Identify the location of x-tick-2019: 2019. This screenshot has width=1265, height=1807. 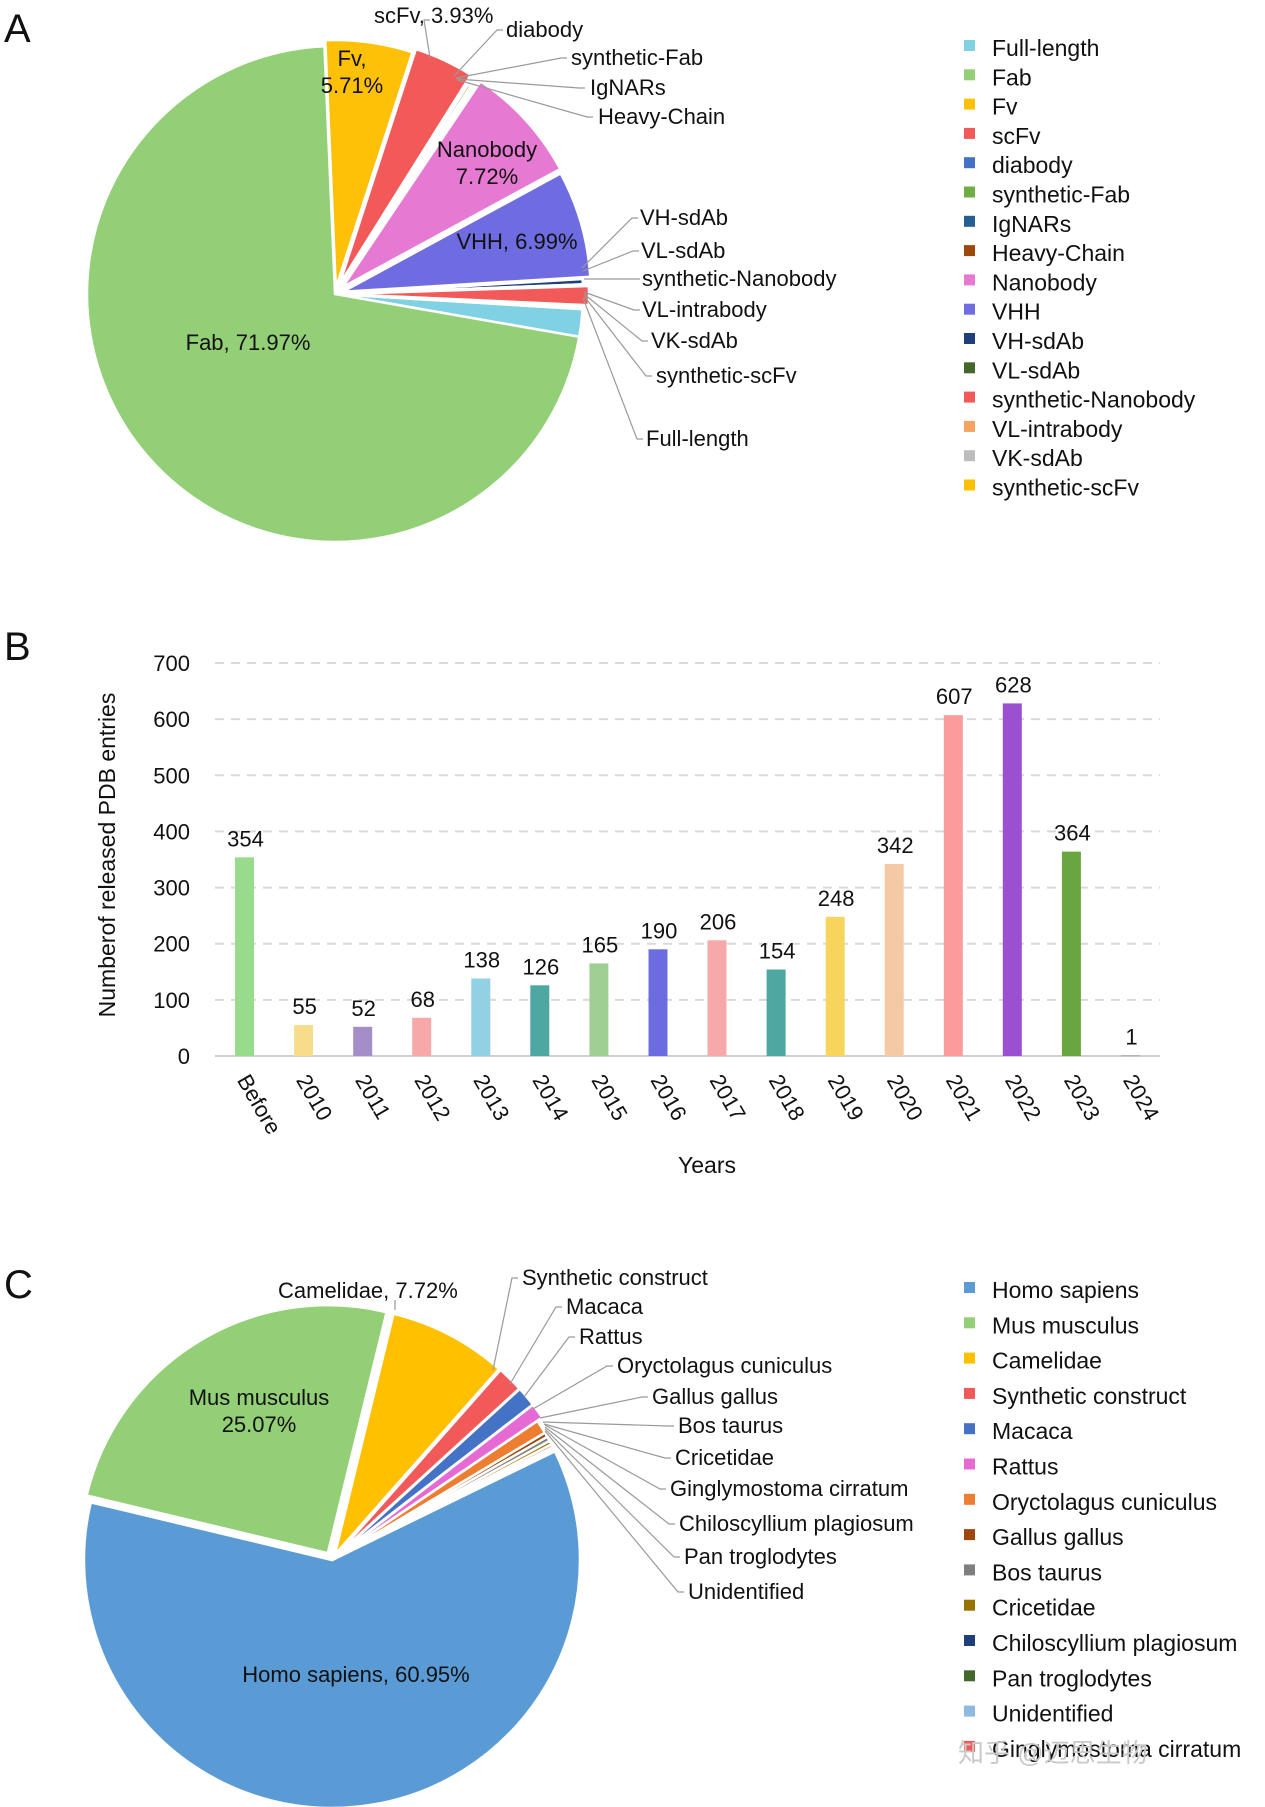
(846, 1097).